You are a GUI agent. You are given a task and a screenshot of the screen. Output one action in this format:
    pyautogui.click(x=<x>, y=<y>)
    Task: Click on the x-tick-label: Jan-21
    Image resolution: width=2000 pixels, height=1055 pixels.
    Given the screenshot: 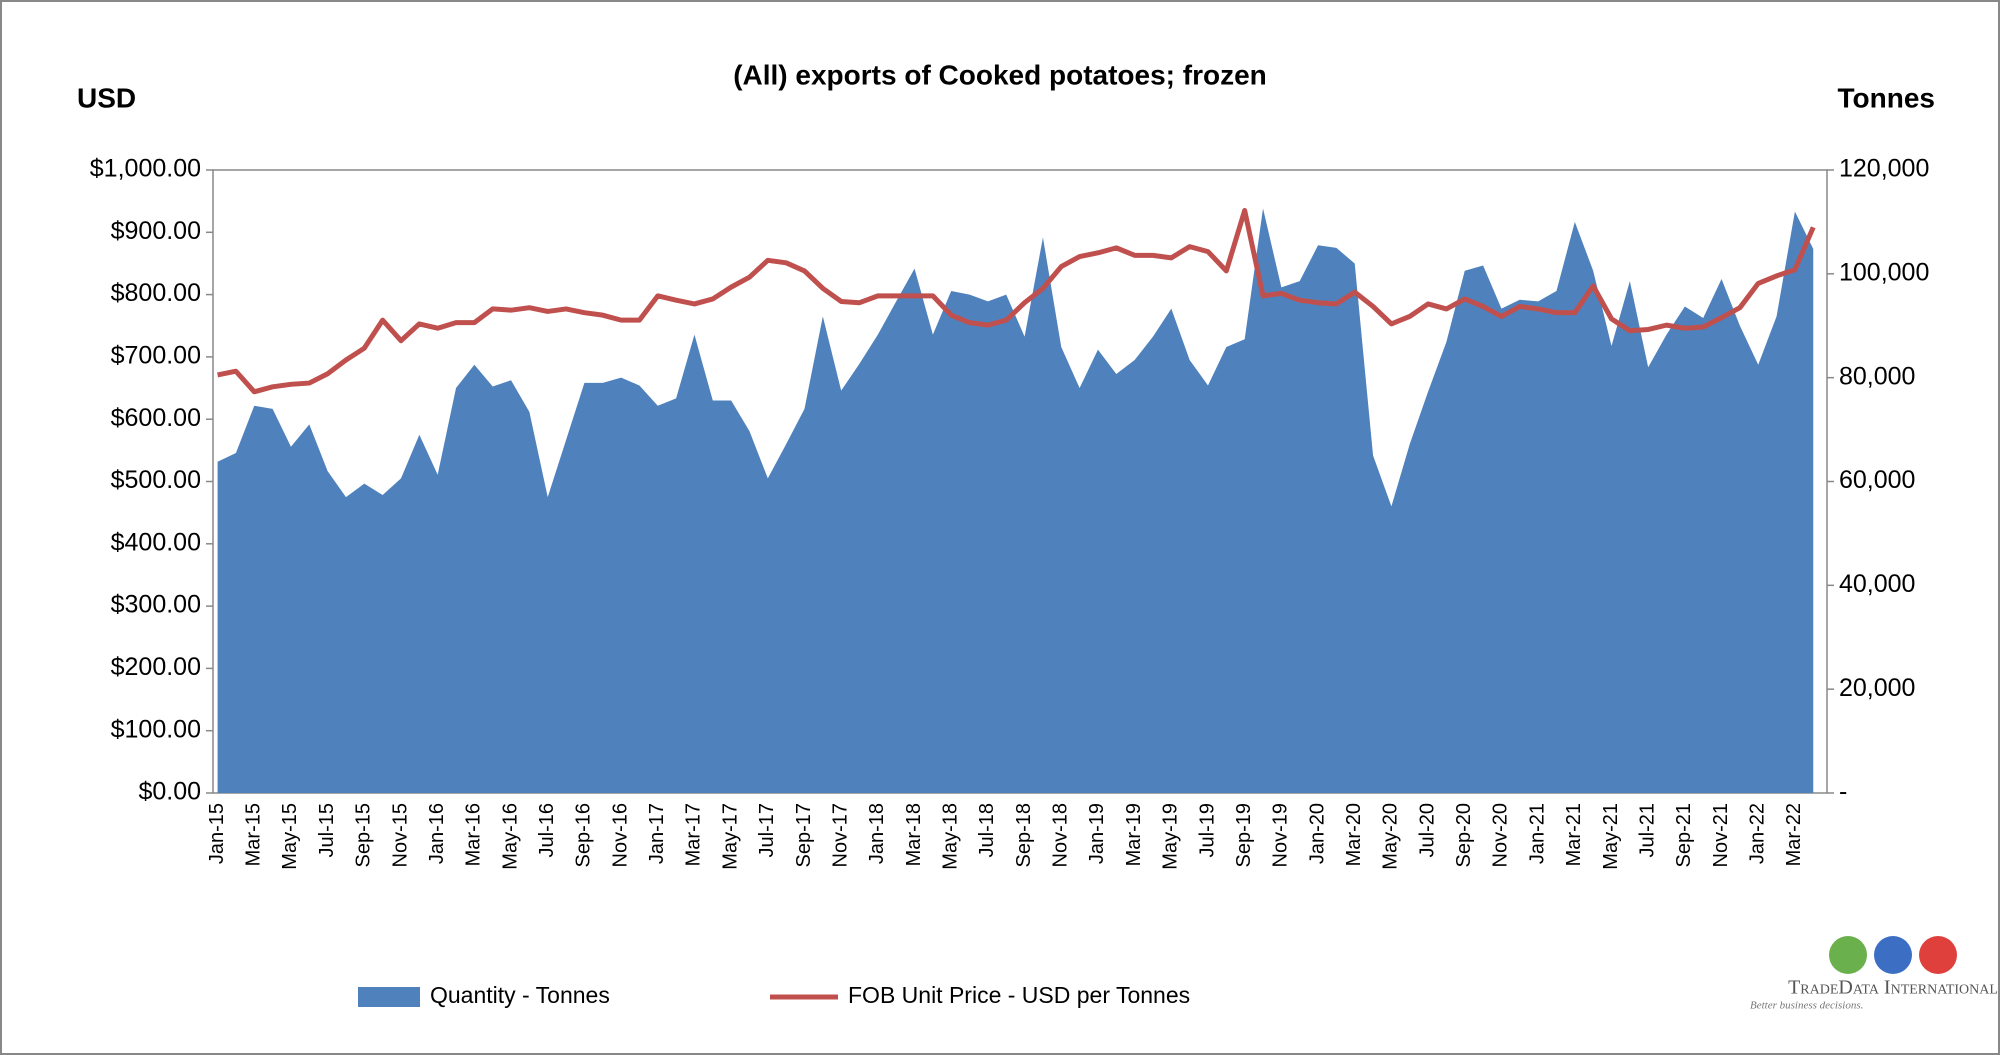 What is the action you would take?
    pyautogui.click(x=1537, y=833)
    